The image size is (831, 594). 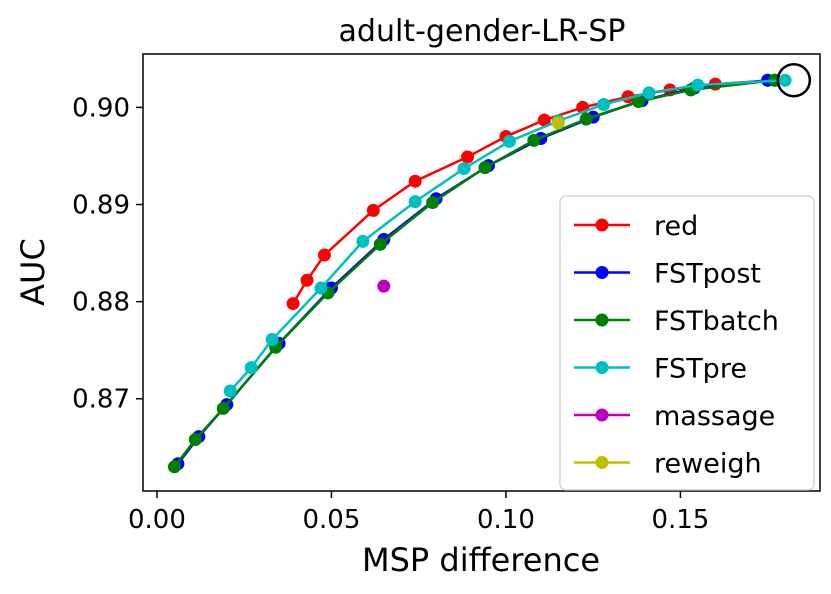 I want to click on legend-label: FSTpre, so click(x=700, y=369).